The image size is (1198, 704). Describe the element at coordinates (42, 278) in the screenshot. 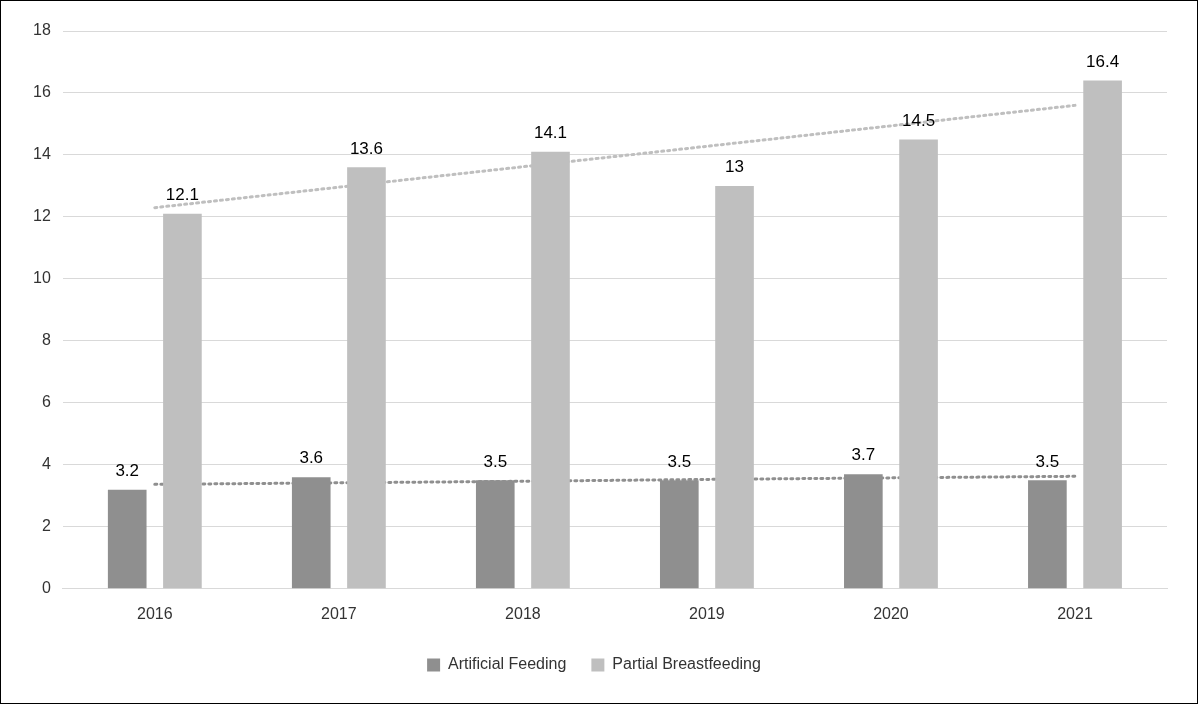

I see `y-tick-label: 10` at that location.